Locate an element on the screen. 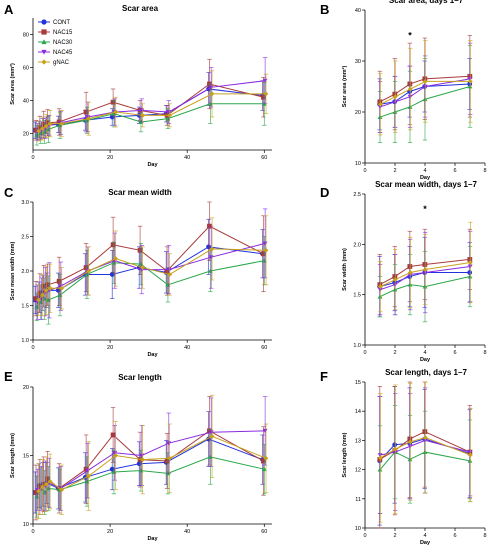 The height and width of the screenshot is (550, 498). panel-title: Scar mean width is located at coordinates (140, 192).